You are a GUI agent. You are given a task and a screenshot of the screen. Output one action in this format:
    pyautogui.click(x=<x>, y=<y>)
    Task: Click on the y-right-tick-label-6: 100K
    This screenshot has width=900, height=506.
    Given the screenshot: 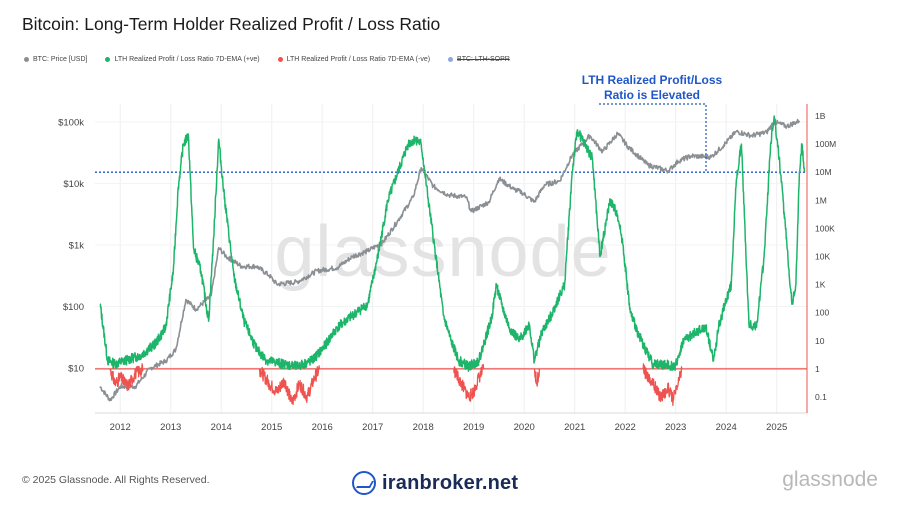 What is the action you would take?
    pyautogui.click(x=825, y=228)
    